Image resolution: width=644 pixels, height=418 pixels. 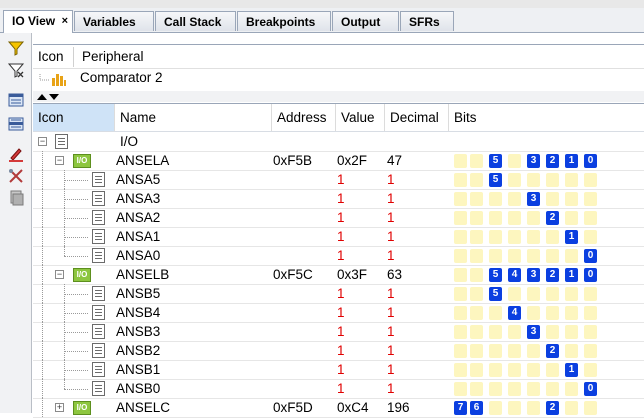 What do you see at coordinates (360, 117) in the screenshot?
I see `col-value: Value` at bounding box center [360, 117].